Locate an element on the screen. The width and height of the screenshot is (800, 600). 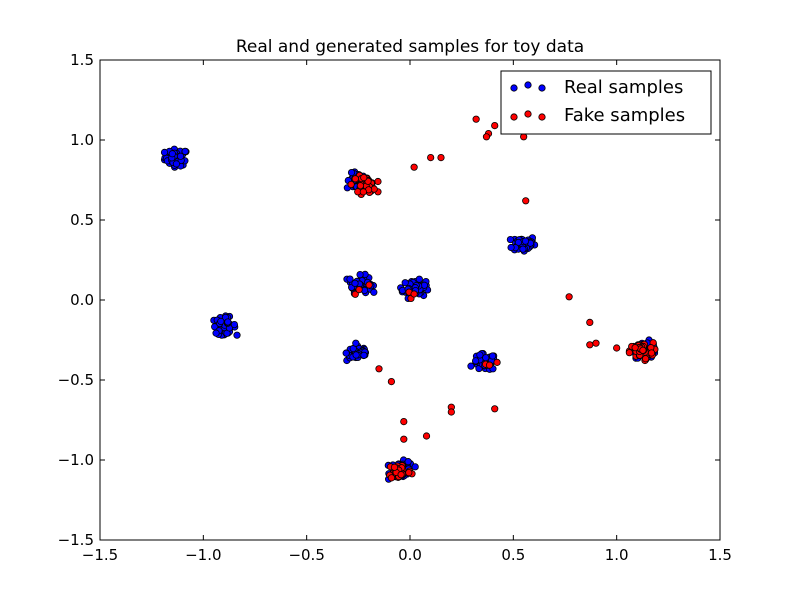
y-tick-label: 1.0 is located at coordinates (82, 140).